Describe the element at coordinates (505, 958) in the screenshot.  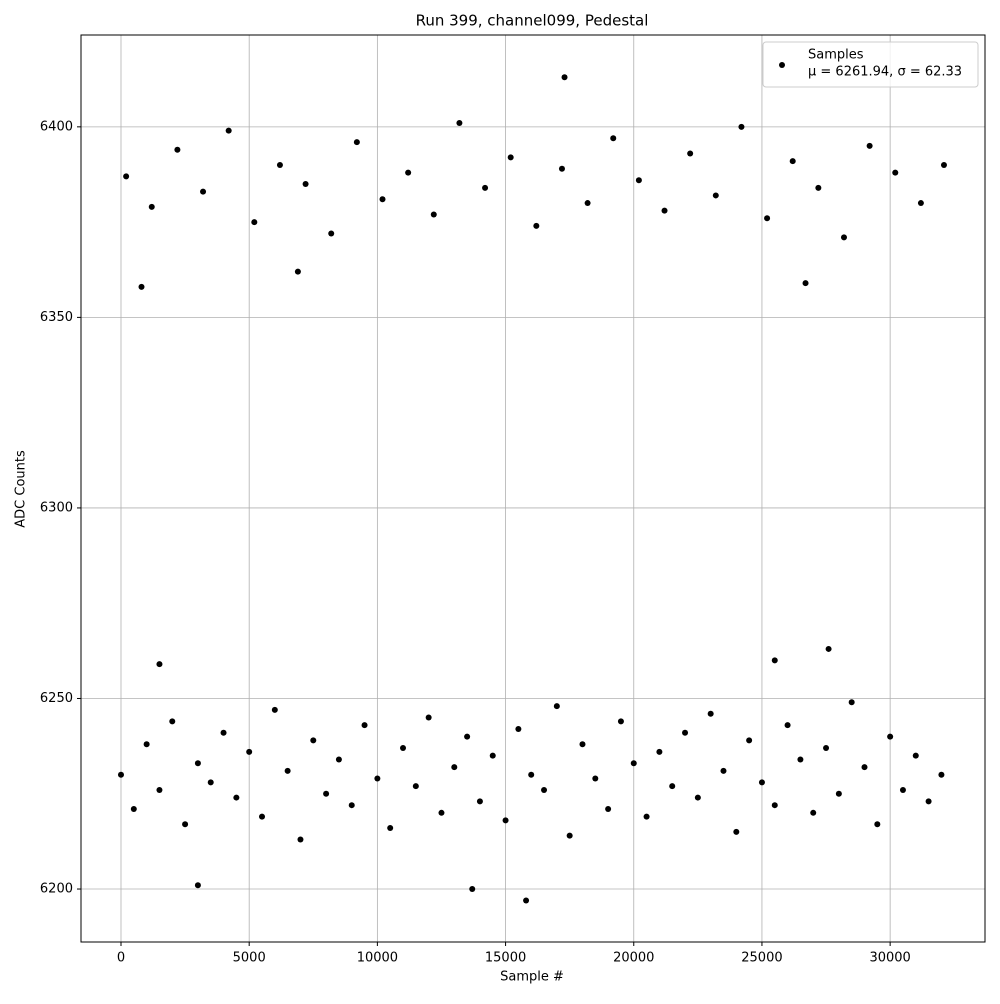
I see `x-tick-label: 15000` at that location.